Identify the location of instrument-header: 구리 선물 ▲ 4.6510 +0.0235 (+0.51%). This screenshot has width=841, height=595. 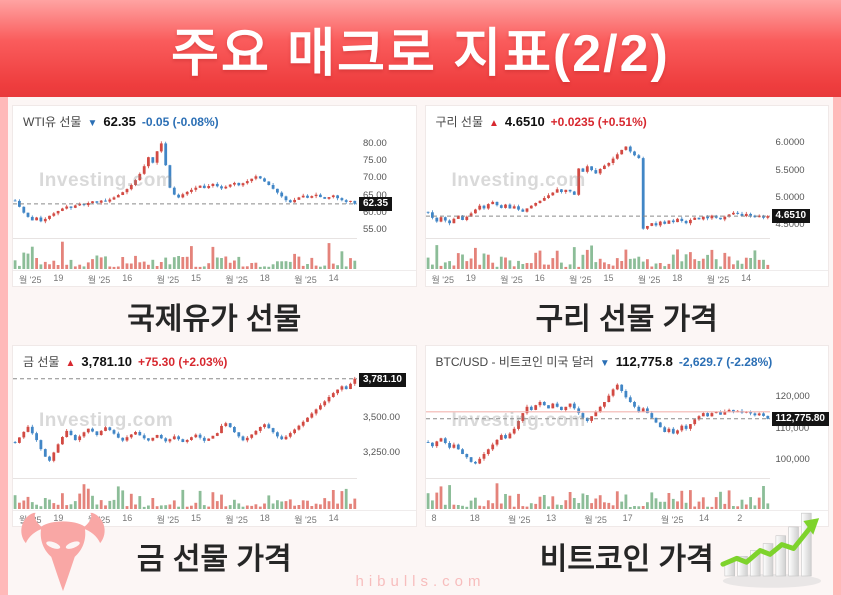
(627, 120).